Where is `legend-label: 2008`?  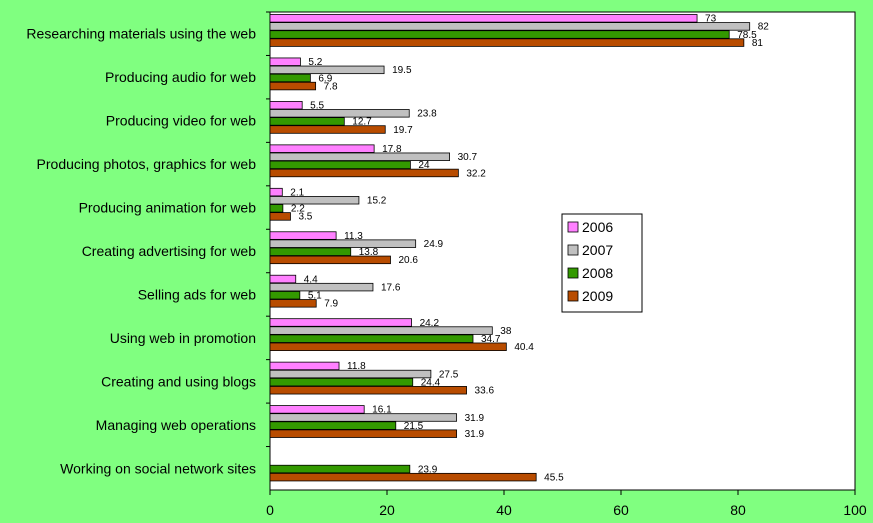
legend-label: 2008 is located at coordinates (597, 273).